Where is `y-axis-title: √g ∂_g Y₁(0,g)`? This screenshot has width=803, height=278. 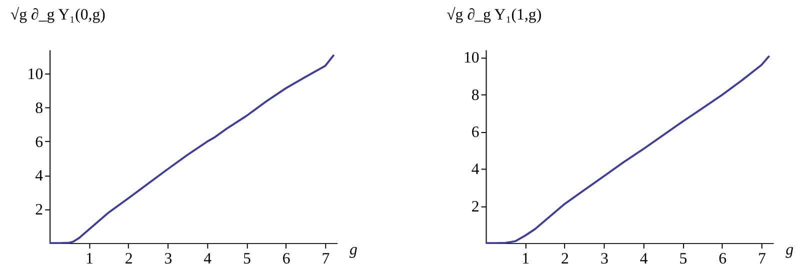 y-axis-title: √g ∂_g Y₁(0,g) is located at coordinates (58, 15).